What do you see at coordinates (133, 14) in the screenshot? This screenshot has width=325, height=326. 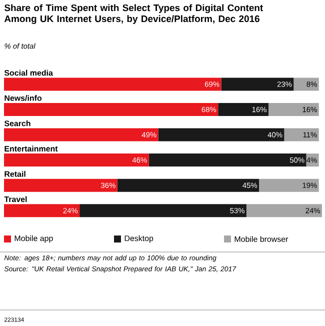 I see `chart-title: Share of Time Spent with Select Types of Digital Content Among UK Internet Users, by Device/Platform, Dec 2016` at bounding box center [133, 14].